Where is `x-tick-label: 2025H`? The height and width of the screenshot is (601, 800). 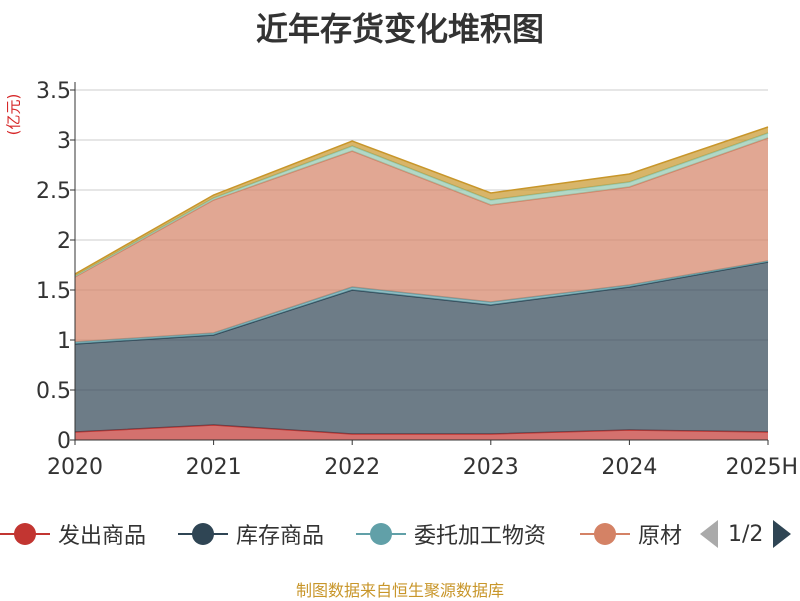 x-tick-label: 2025H is located at coordinates (761, 467).